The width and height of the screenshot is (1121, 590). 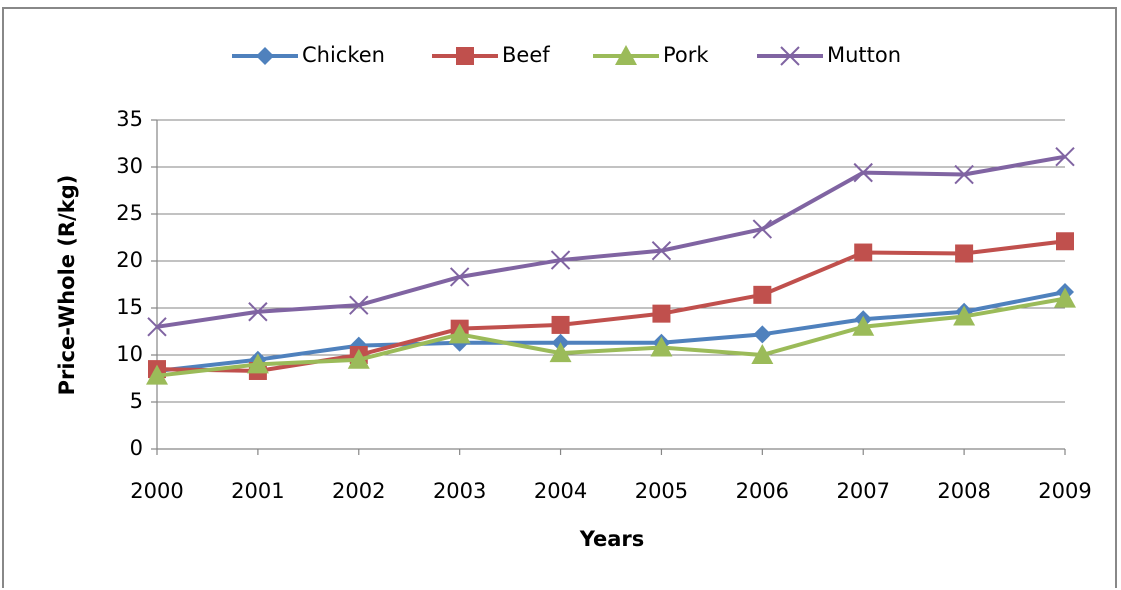 I want to click on y-tick-label: 15, so click(x=129, y=307).